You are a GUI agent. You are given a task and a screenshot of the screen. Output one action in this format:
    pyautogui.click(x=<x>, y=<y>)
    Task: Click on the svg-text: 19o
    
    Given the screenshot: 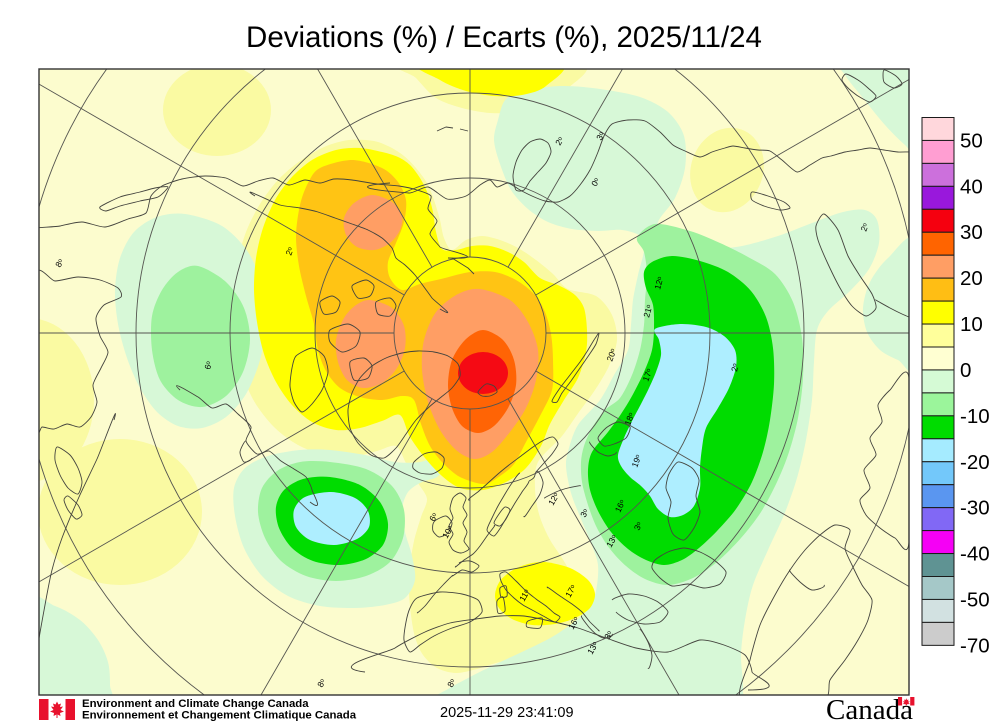 What is the action you would take?
    pyautogui.click(x=636, y=461)
    